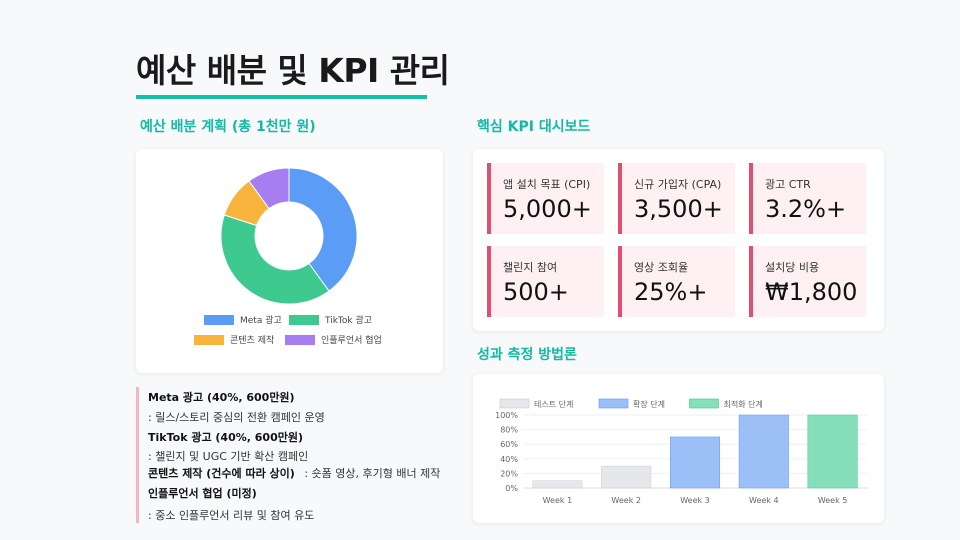 This screenshot has width=960, height=540. I want to click on note-title-meta: Meta 광고 (40%, 600만원), so click(221, 397).